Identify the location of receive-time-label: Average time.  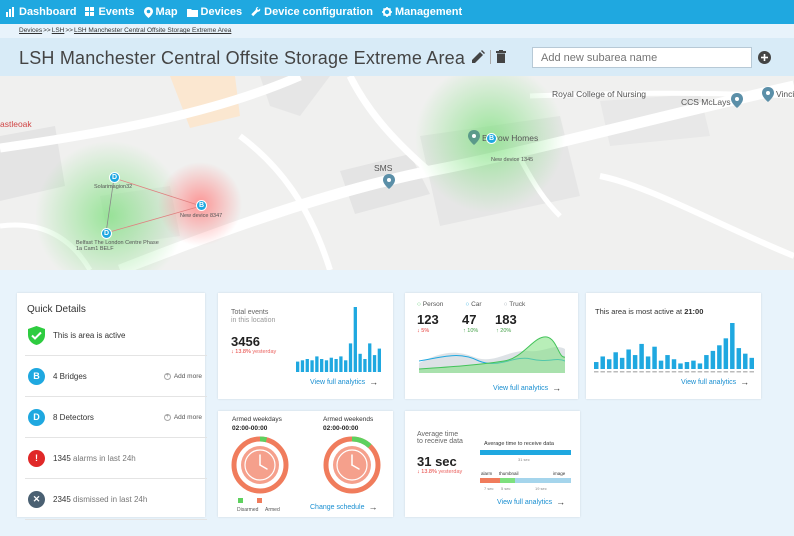
(438, 434).